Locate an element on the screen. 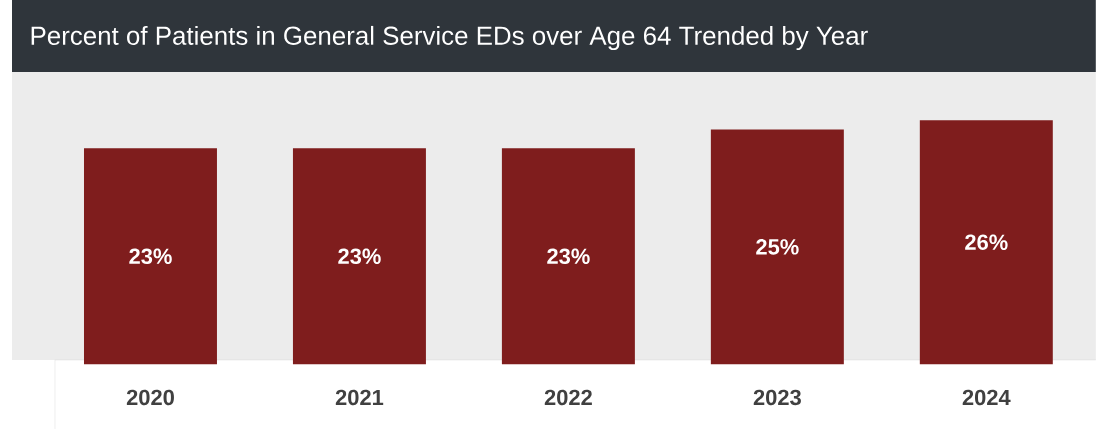 The height and width of the screenshot is (429, 1096). chart-title: Percent of Patients in General Service EDs over Age 64 Trended by Year is located at coordinates (449, 38).